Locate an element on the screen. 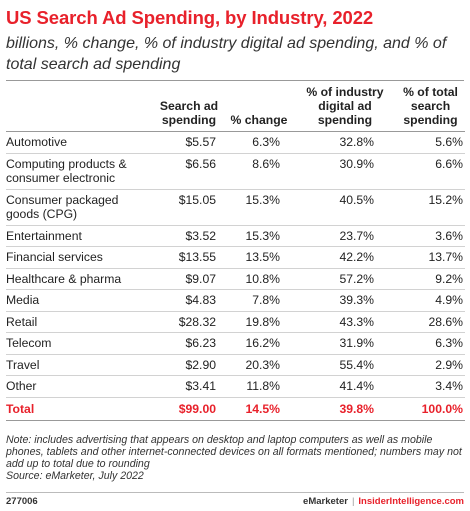 This screenshot has width=470, height=511. cell-category: Travel is located at coordinates (80, 365).